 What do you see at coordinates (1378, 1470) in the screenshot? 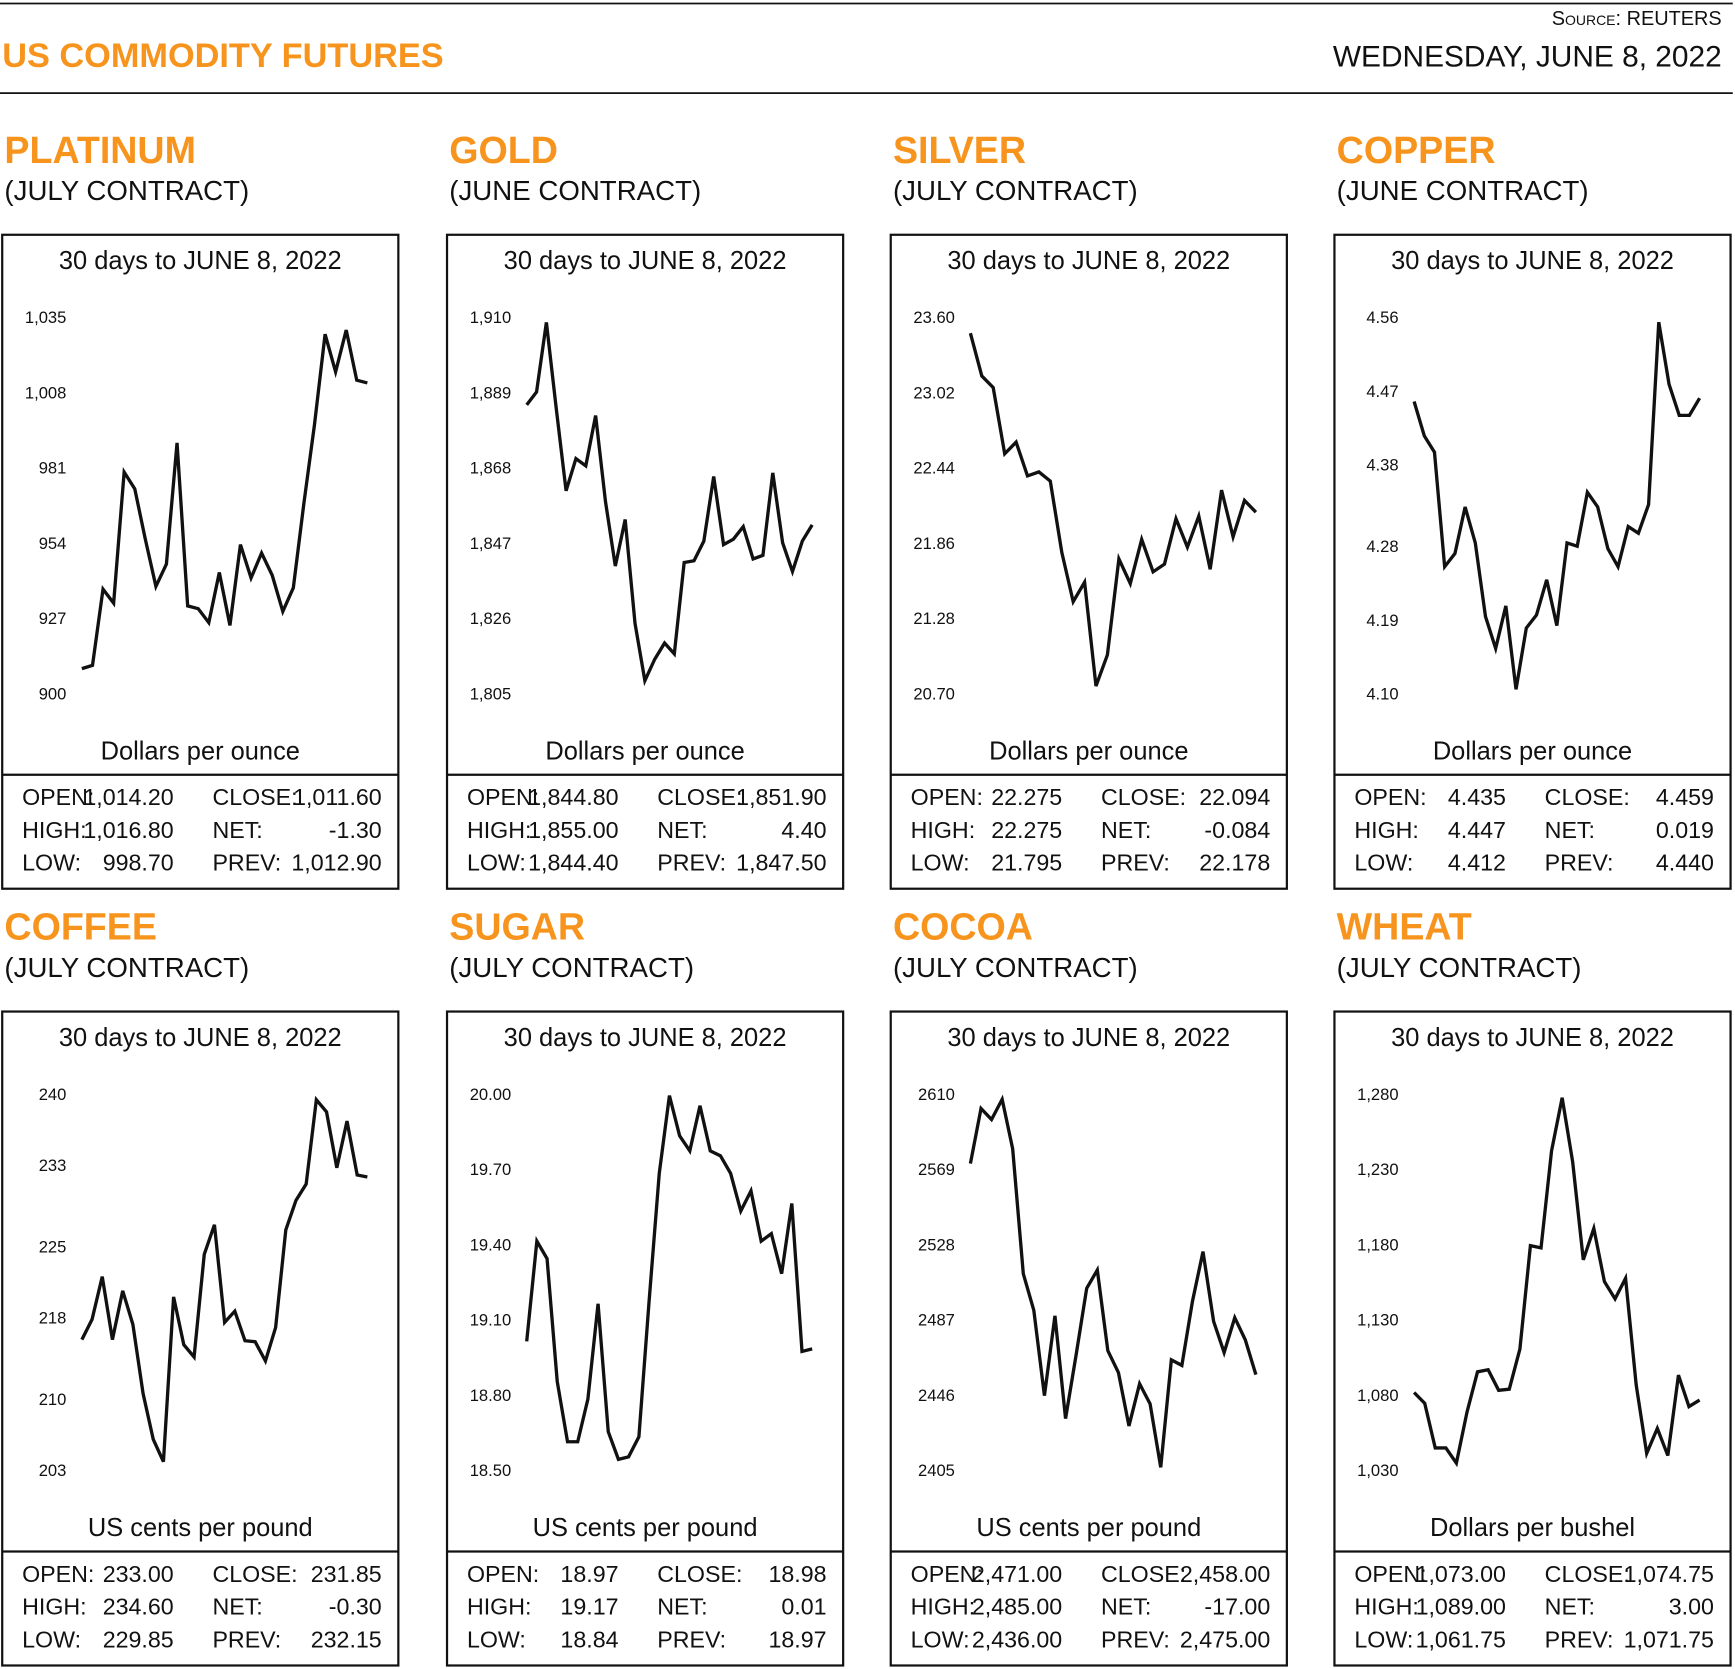
I see `y-tick-label: 1,030` at bounding box center [1378, 1470].